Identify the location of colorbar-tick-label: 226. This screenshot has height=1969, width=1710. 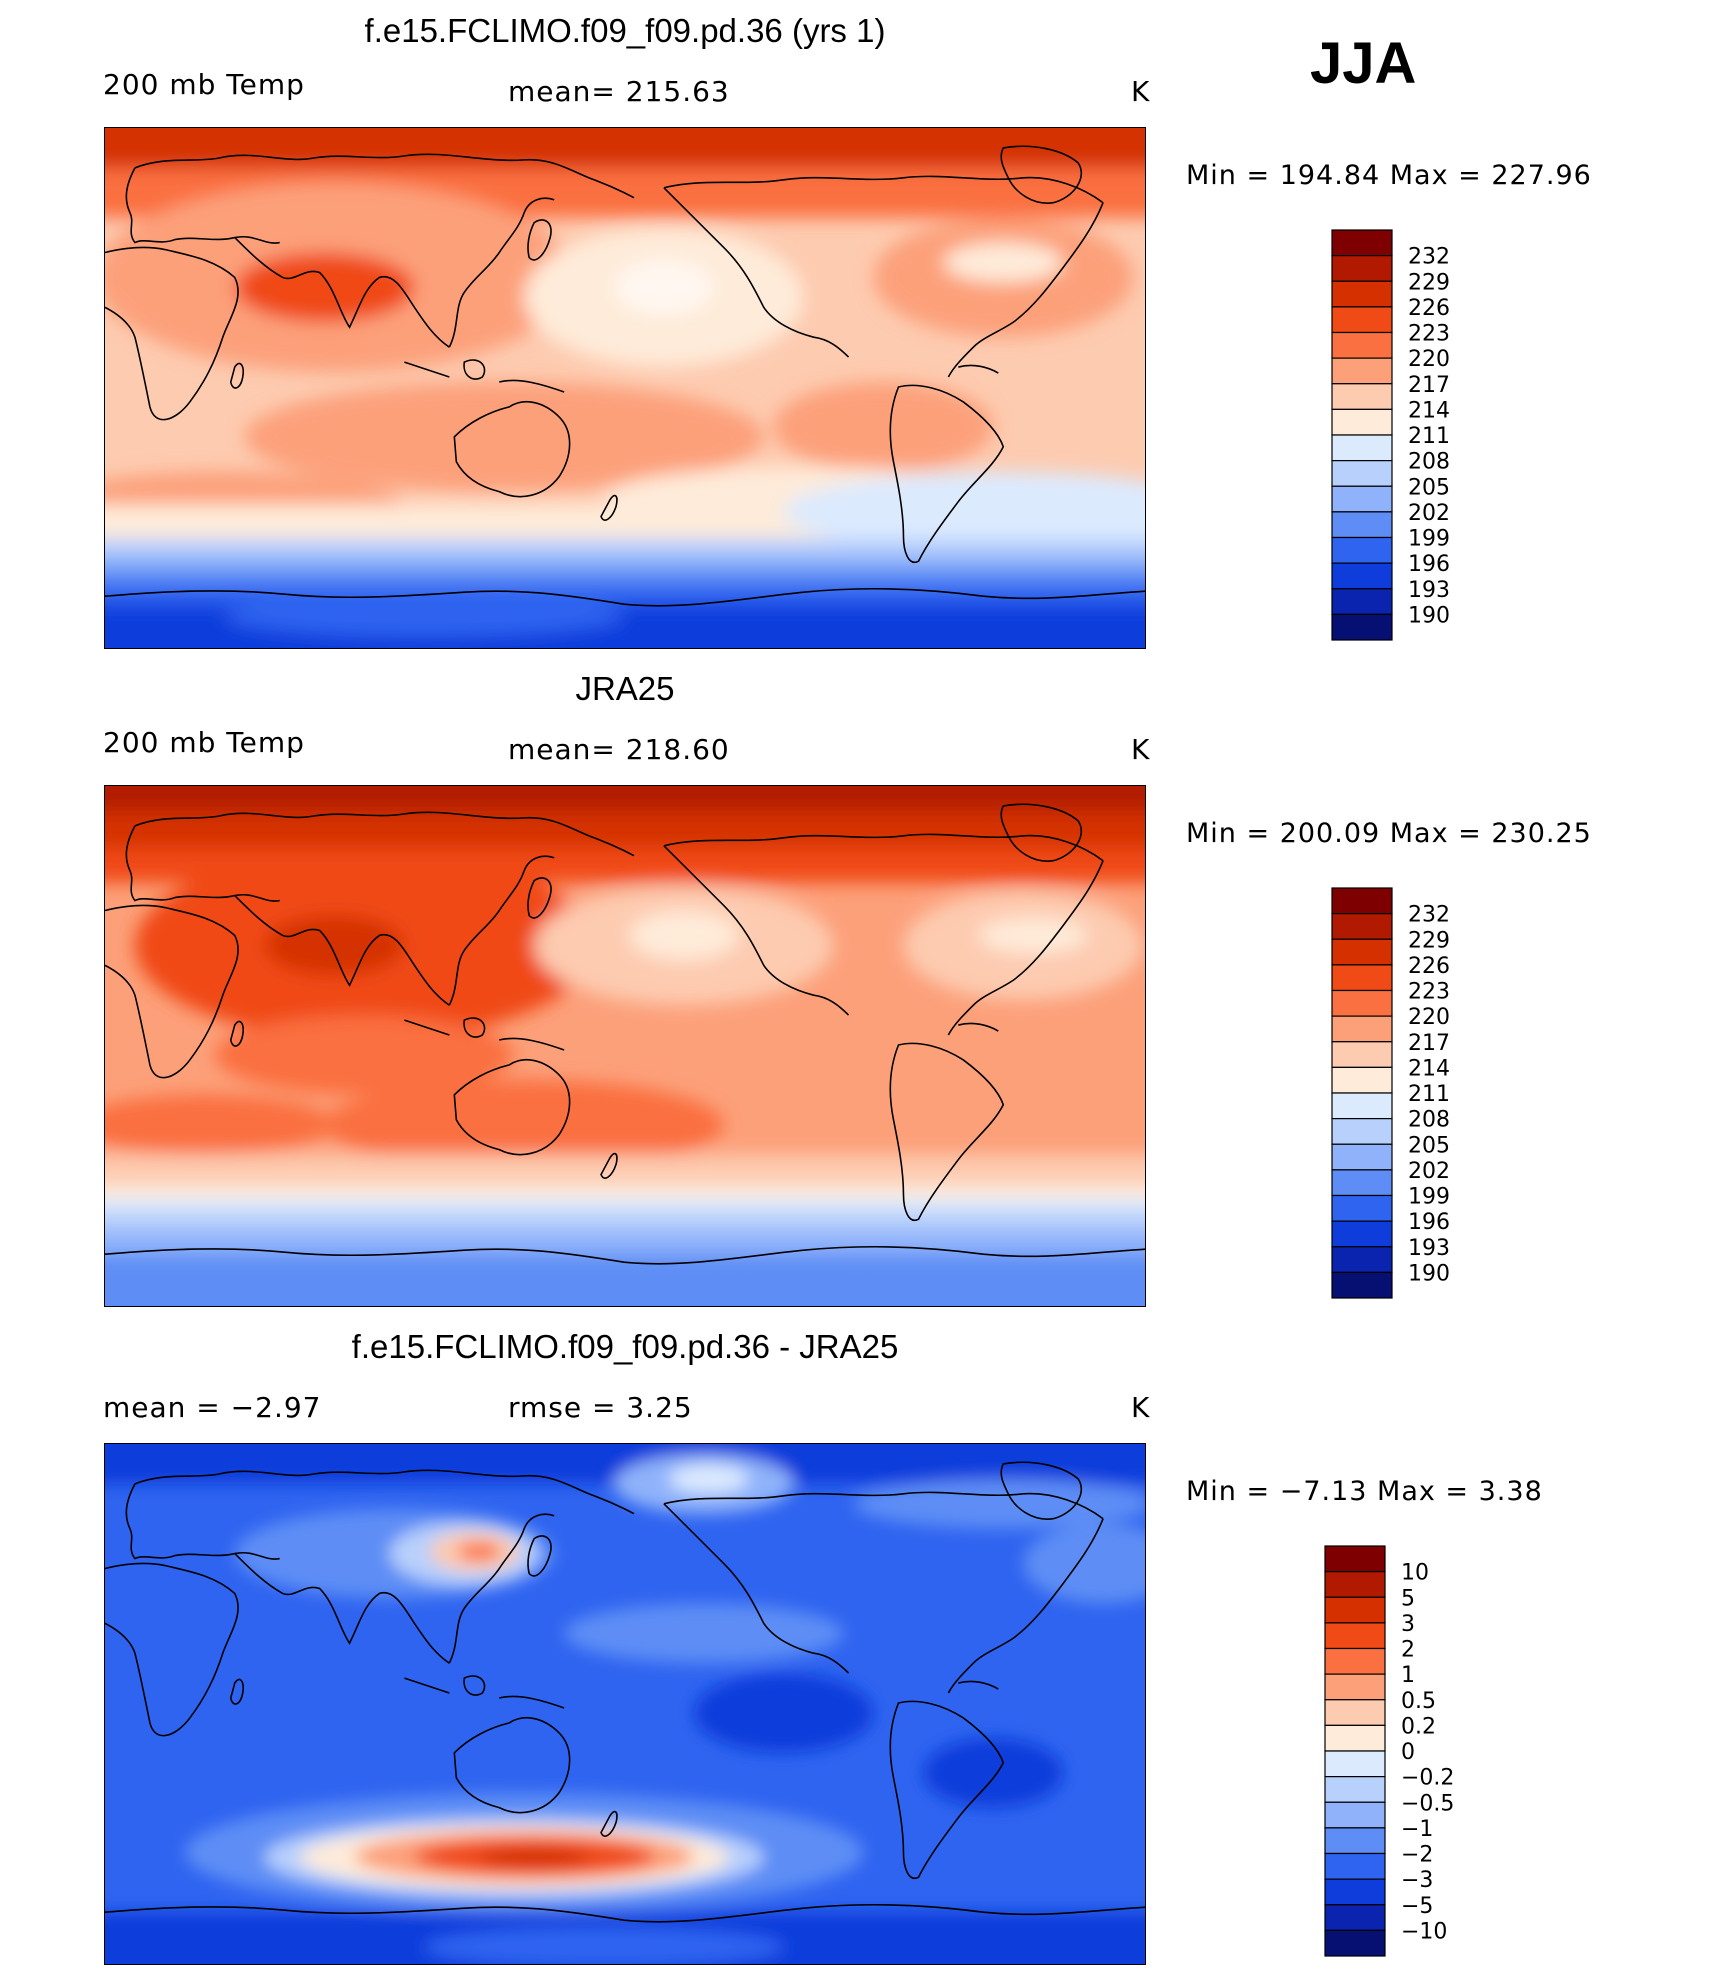
(1429, 308).